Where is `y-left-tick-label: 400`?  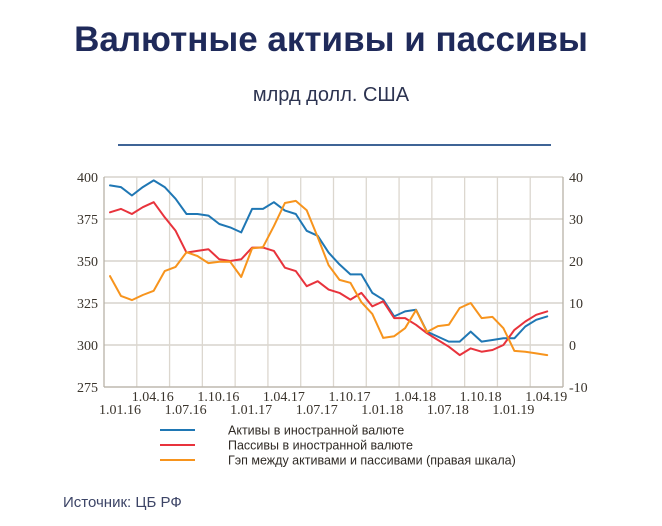
y-left-tick-label: 400 is located at coordinates (87, 178).